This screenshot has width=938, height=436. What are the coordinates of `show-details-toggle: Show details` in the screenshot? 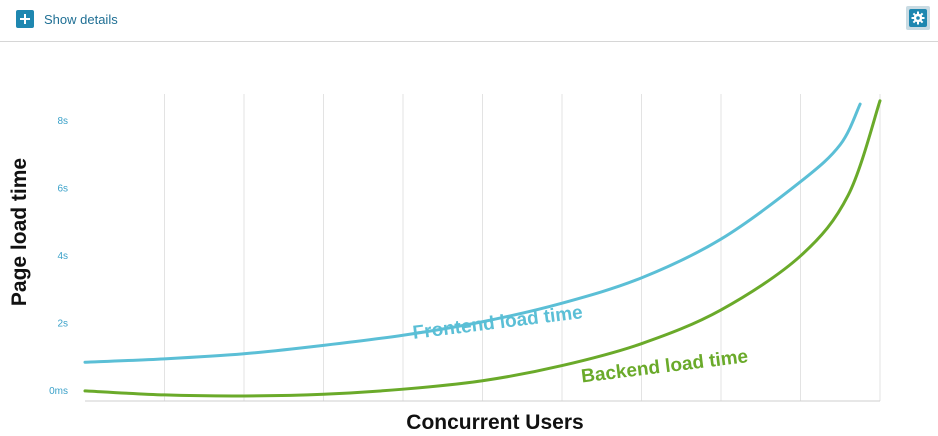 It's located at (67, 19).